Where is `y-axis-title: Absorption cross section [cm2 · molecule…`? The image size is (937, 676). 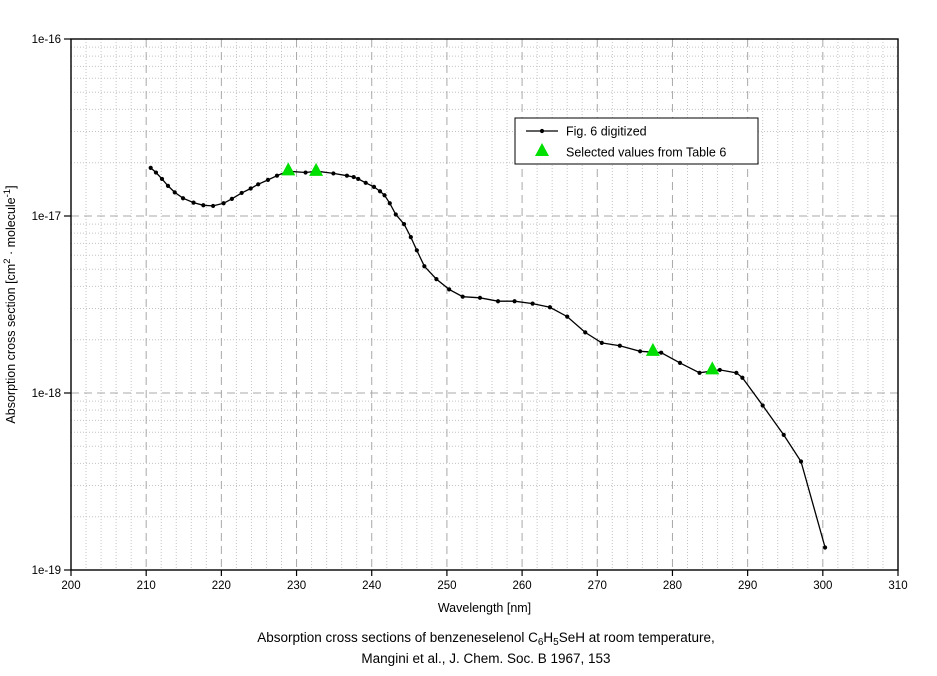 y-axis-title: Absorption cross section [cm2 · molecule… is located at coordinates (10, 304).